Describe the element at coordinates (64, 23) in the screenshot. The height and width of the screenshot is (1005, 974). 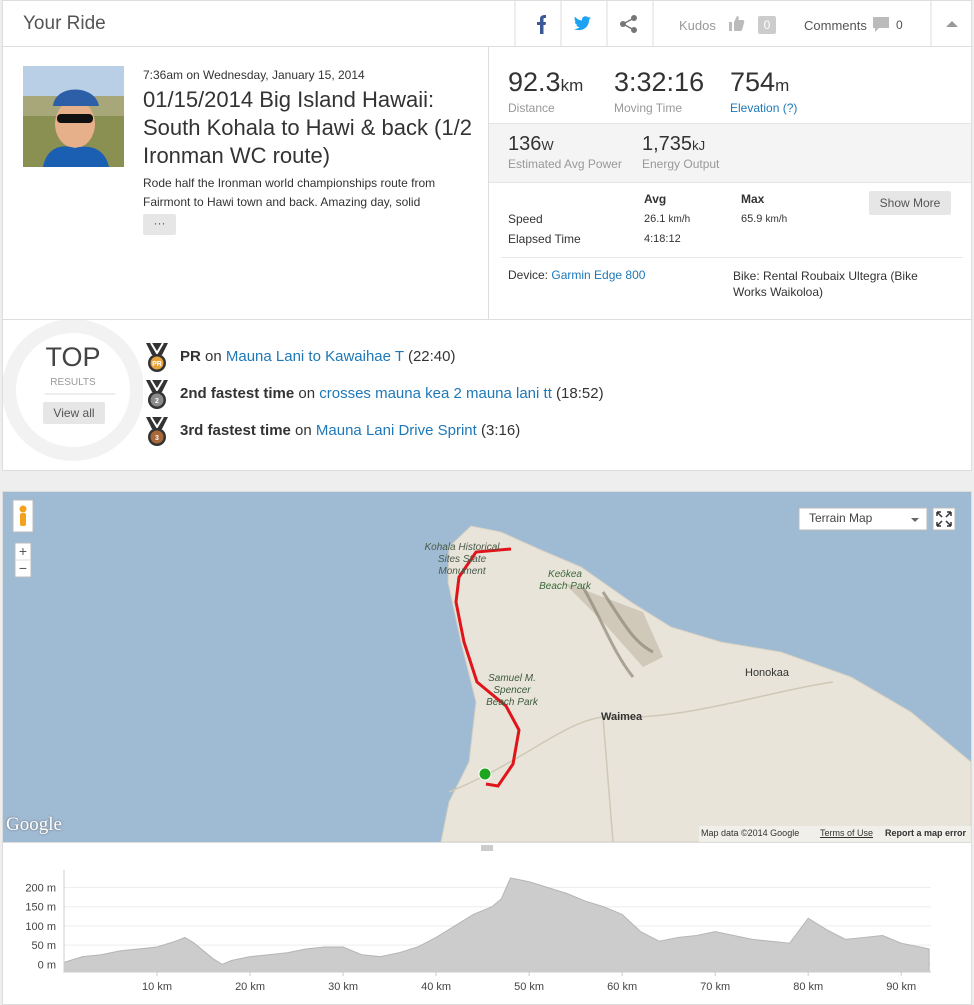
I see `page-title: Your Ride` at that location.